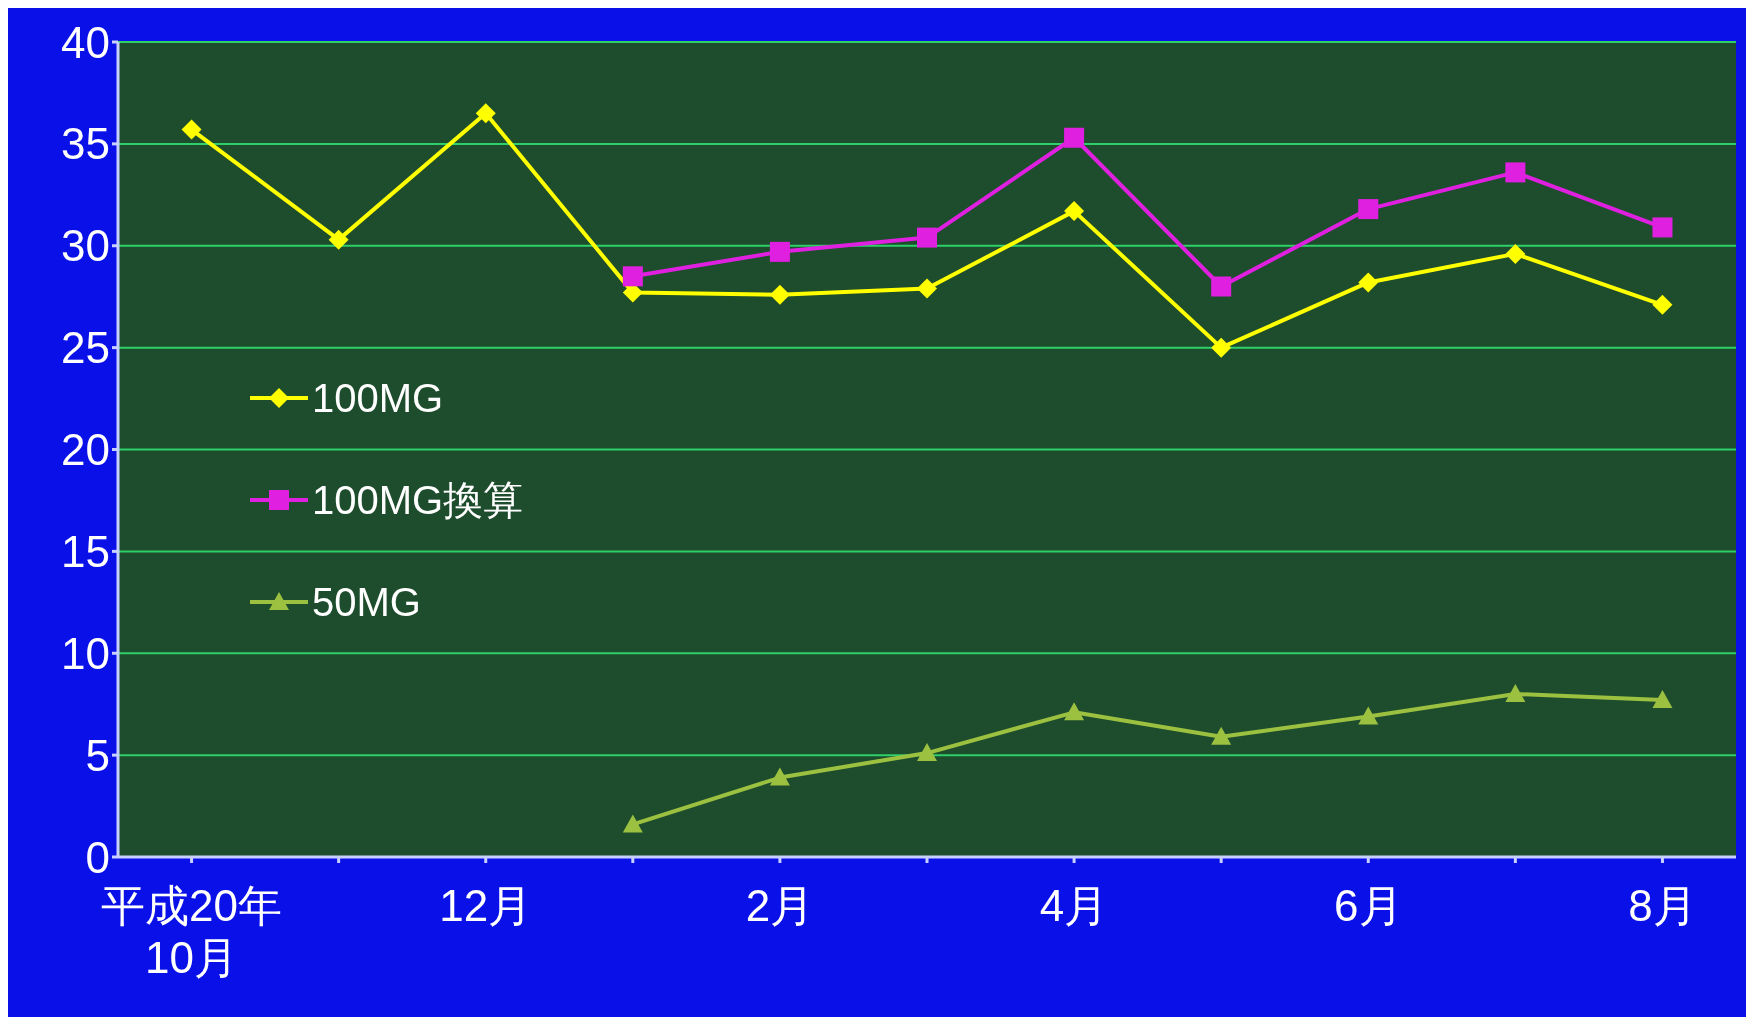 Image resolution: width=1754 pixels, height=1025 pixels. What do you see at coordinates (1662, 905) in the screenshot?
I see `x-tick-label: 8月` at bounding box center [1662, 905].